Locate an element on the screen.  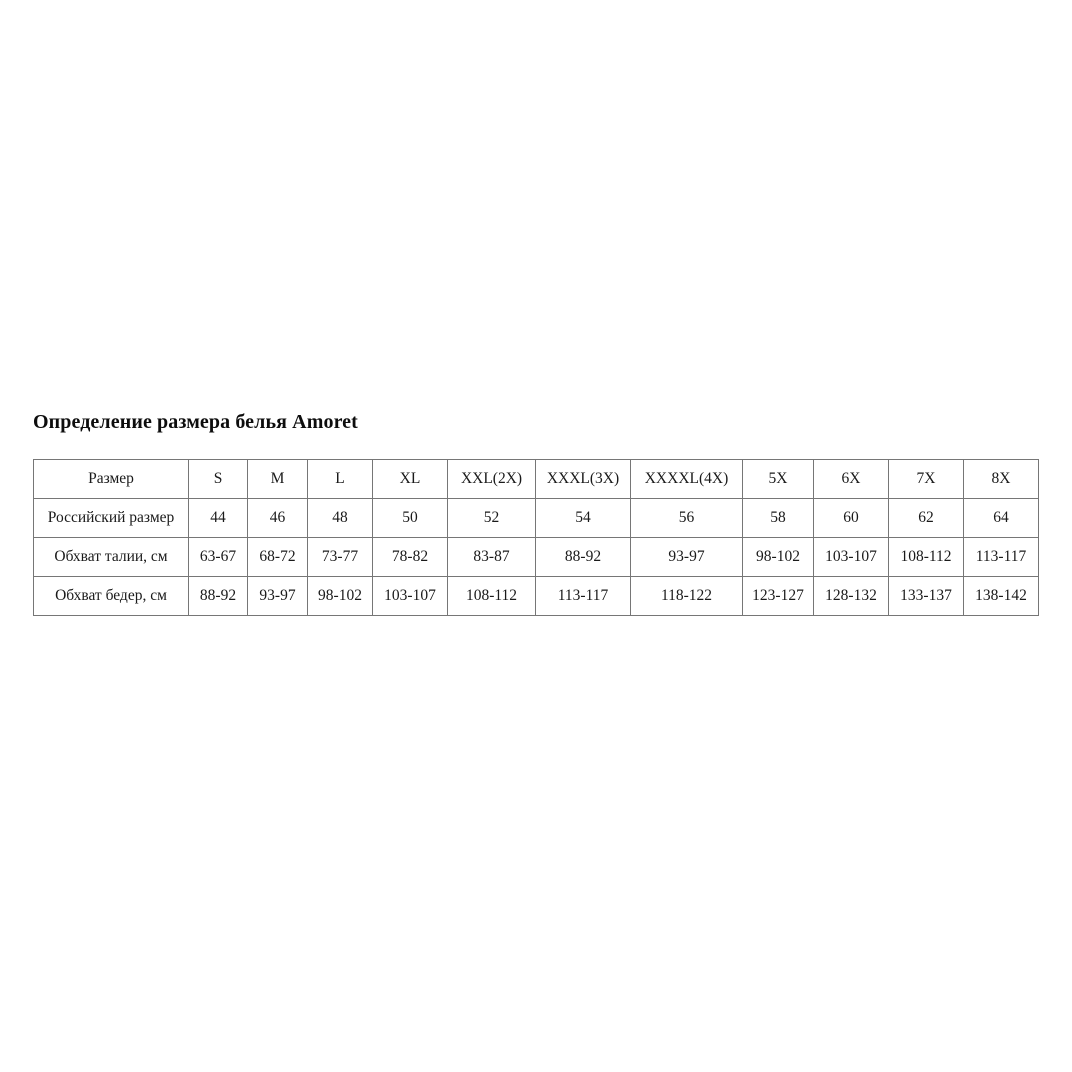
table-cell: 78-82 is located at coordinates (410, 557).